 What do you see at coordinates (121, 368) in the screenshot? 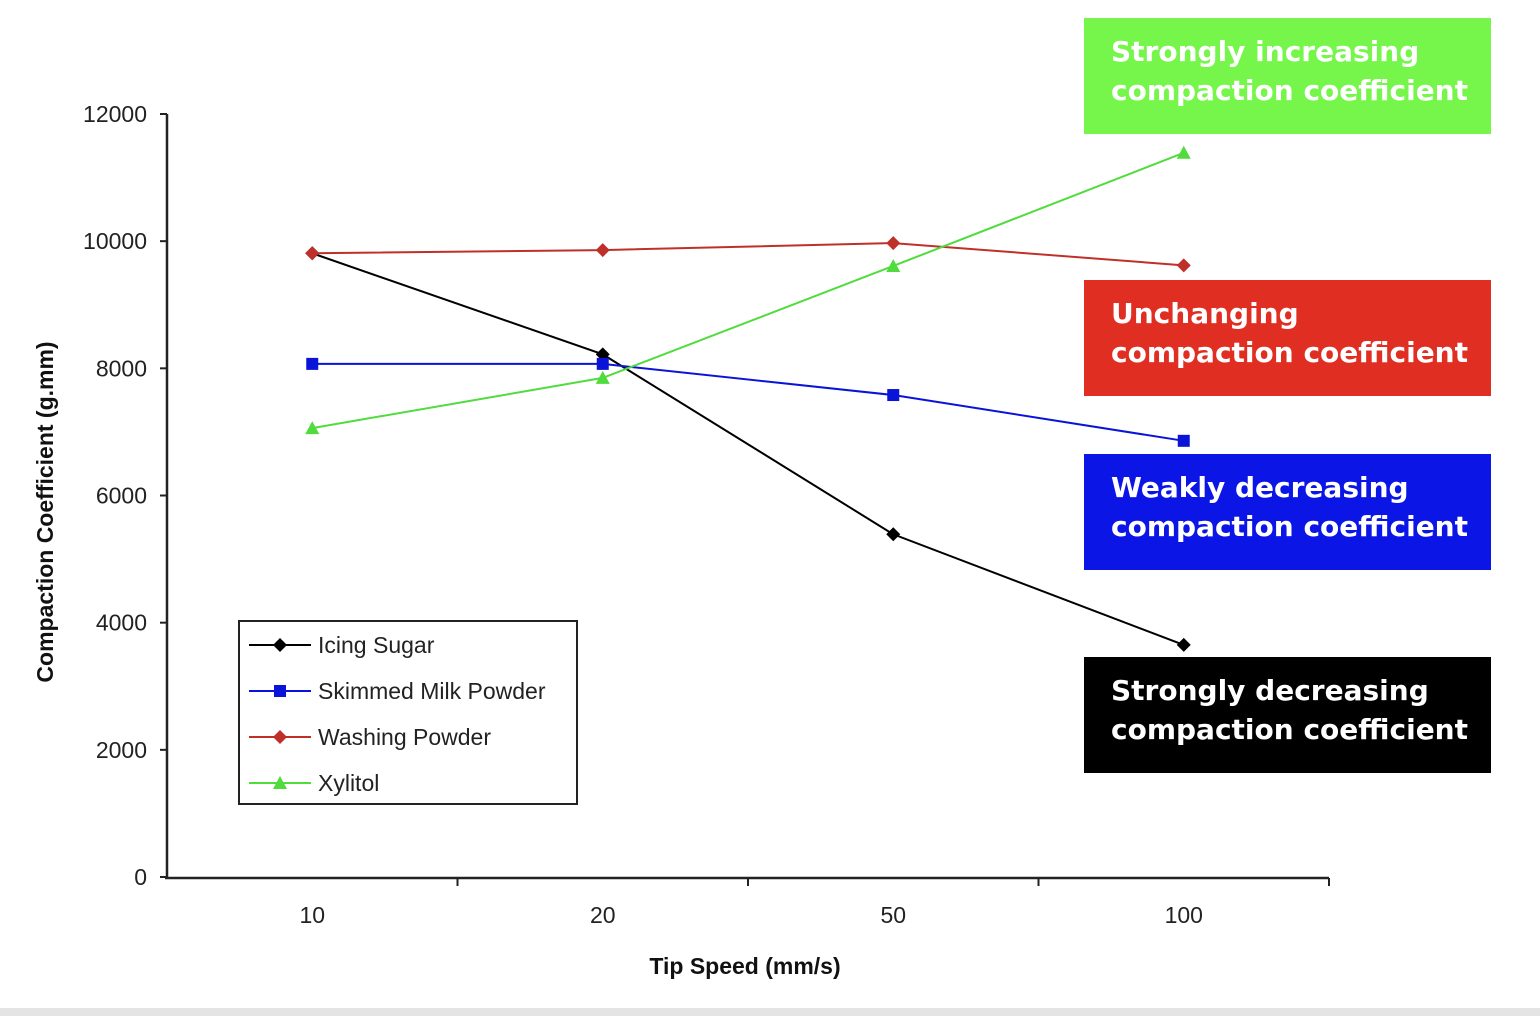
I see `y-tick-label: 8000` at bounding box center [121, 368].